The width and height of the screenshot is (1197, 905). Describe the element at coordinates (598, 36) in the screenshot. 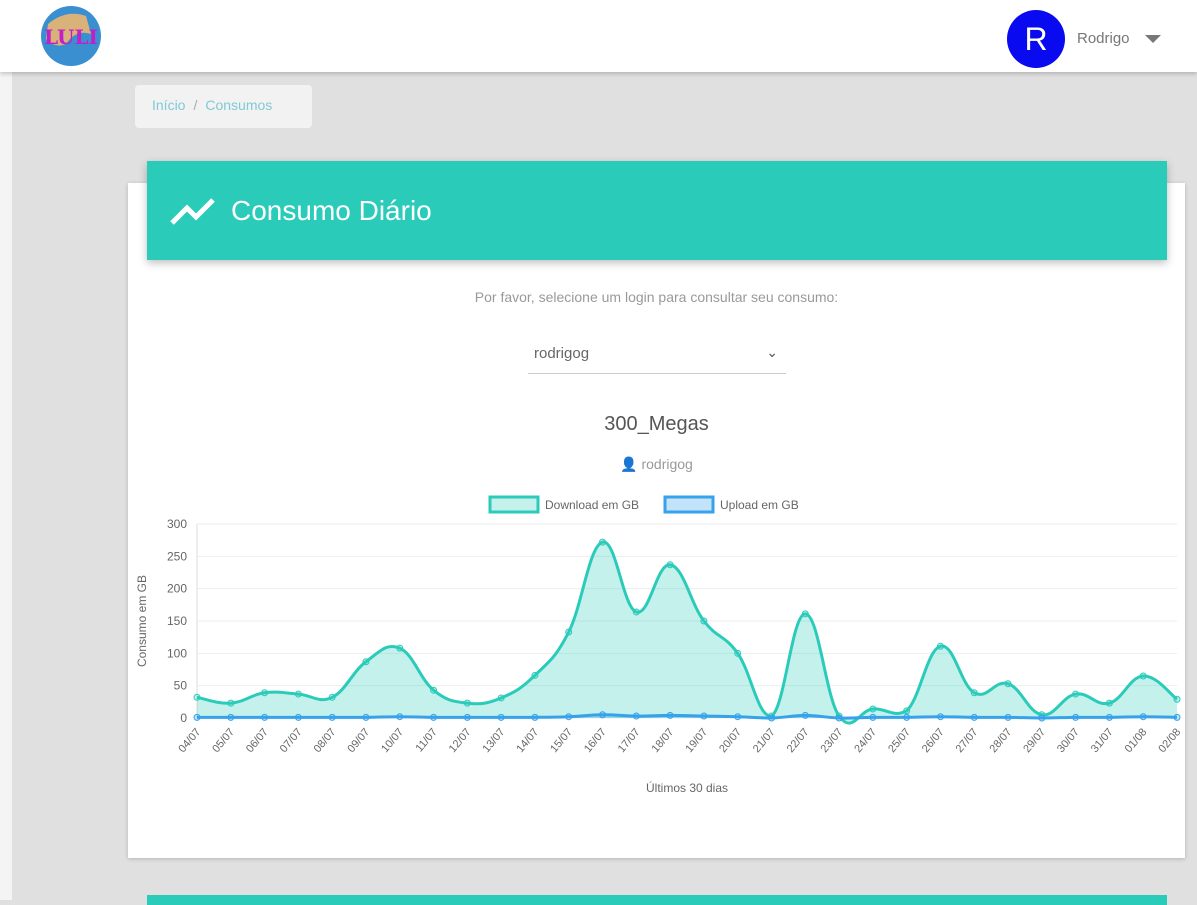

I see `top-bar: LULI R Rodrigo` at that location.